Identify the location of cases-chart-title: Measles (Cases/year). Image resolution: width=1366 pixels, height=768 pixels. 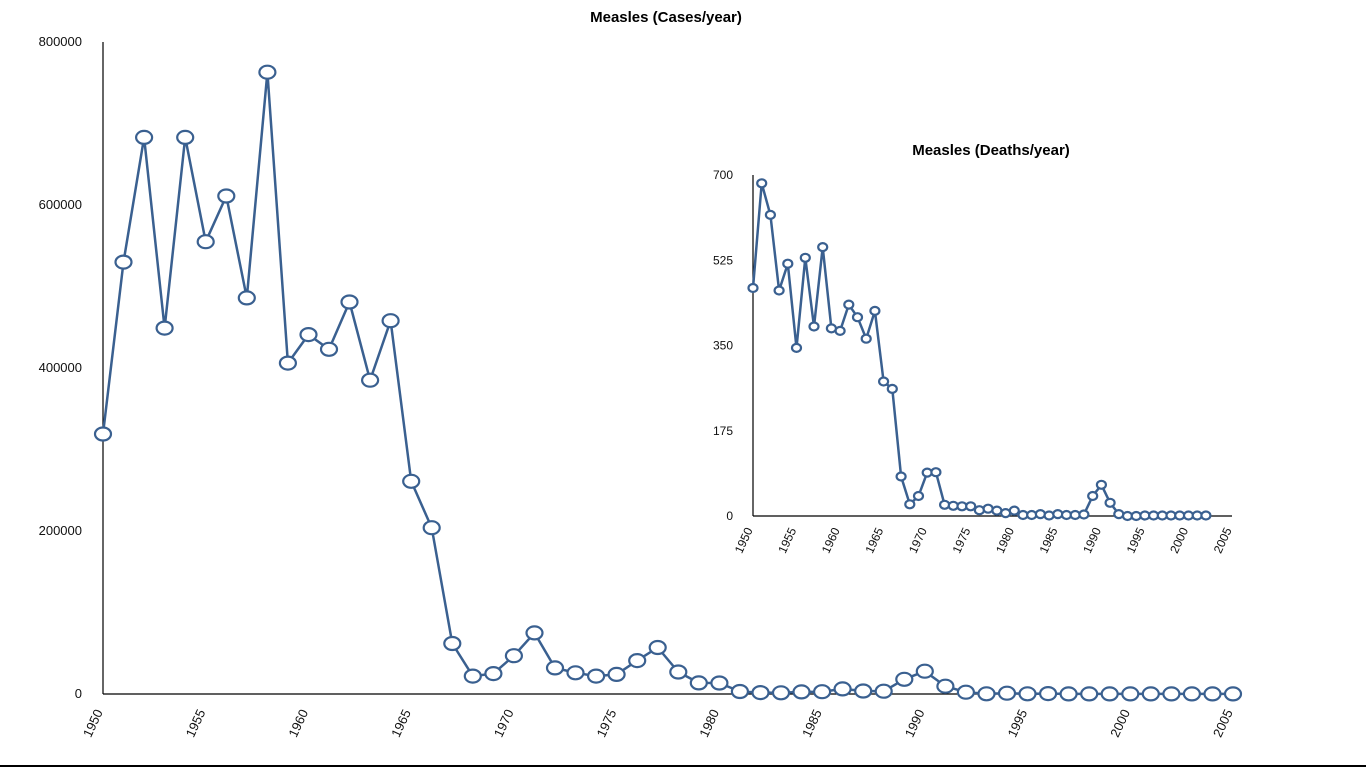
(666, 17).